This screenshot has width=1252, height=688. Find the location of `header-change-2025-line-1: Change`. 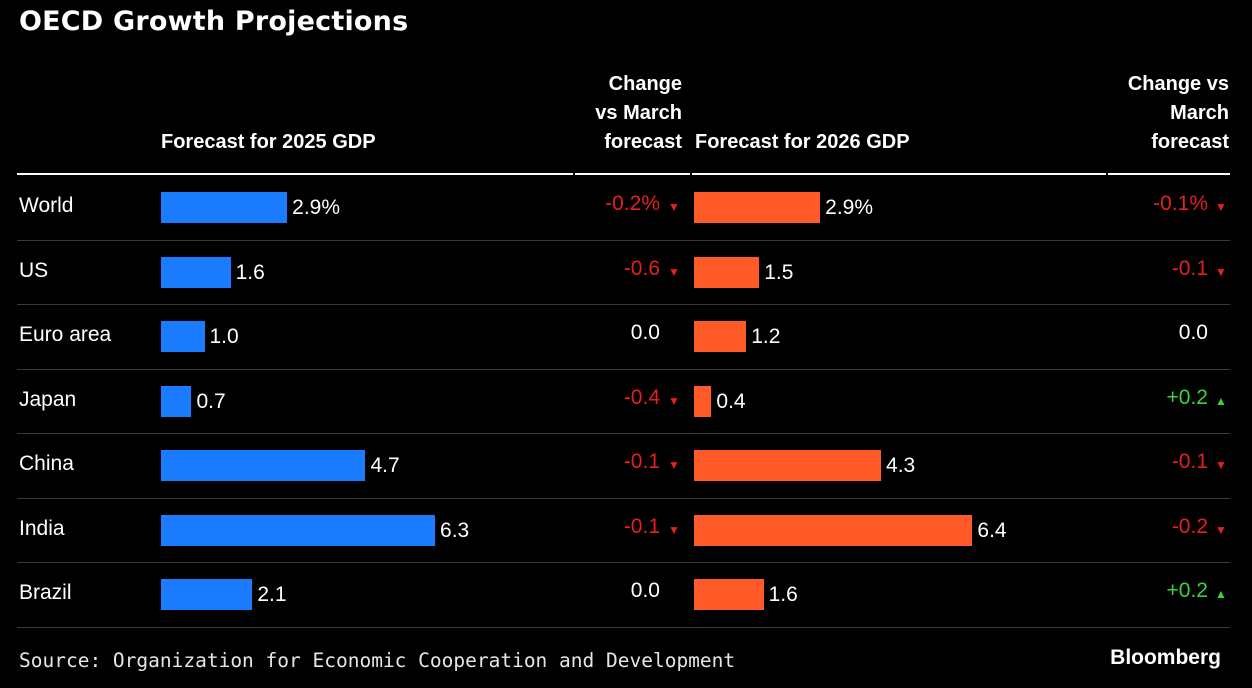

header-change-2025-line-1: Change is located at coordinates (645, 84).